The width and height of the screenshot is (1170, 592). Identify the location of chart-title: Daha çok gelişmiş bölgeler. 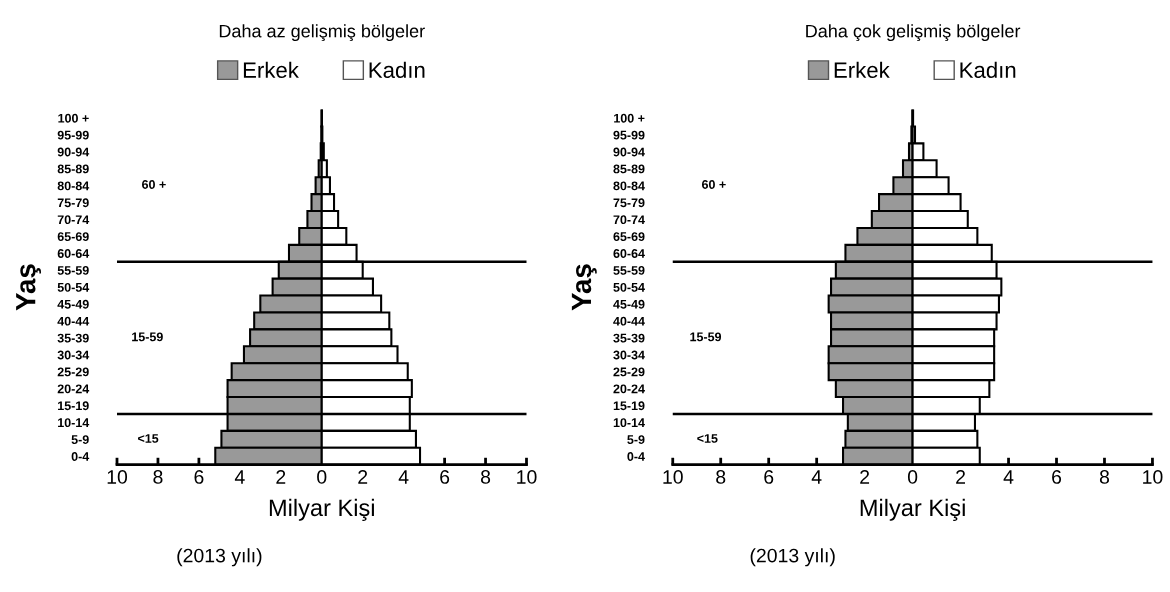
(913, 33).